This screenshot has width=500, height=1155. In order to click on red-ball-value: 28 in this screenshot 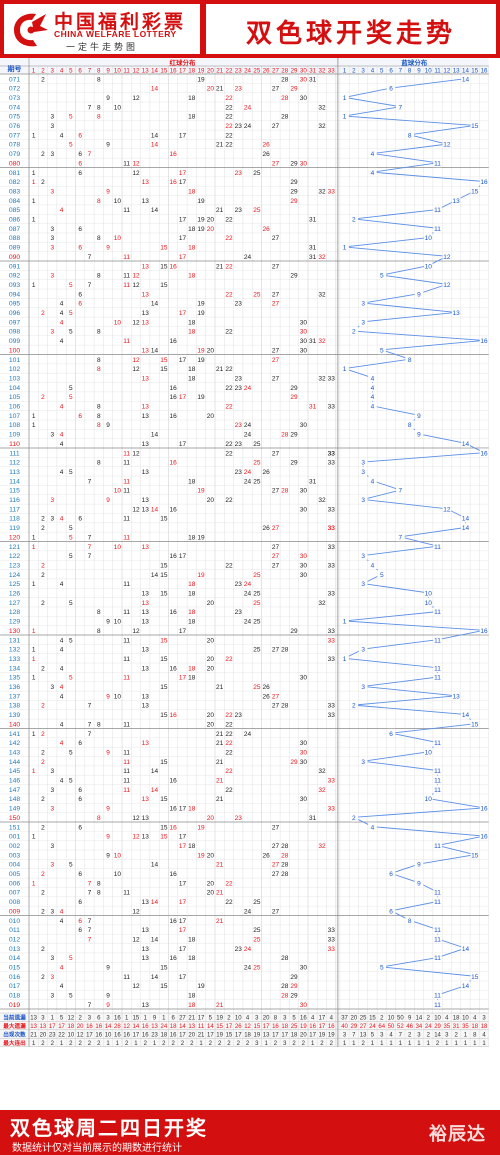, I will do `click(285, 650)`.